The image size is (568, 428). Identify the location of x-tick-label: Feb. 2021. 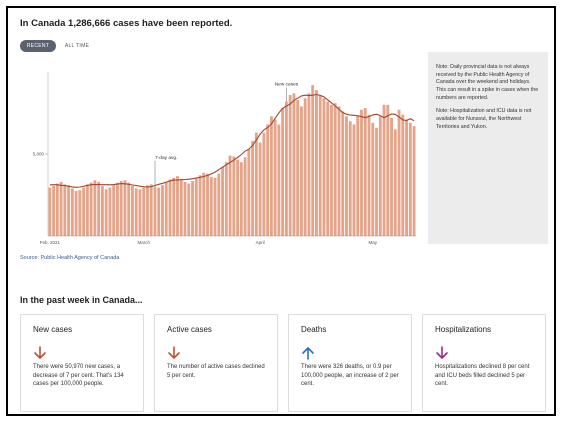
(50, 242).